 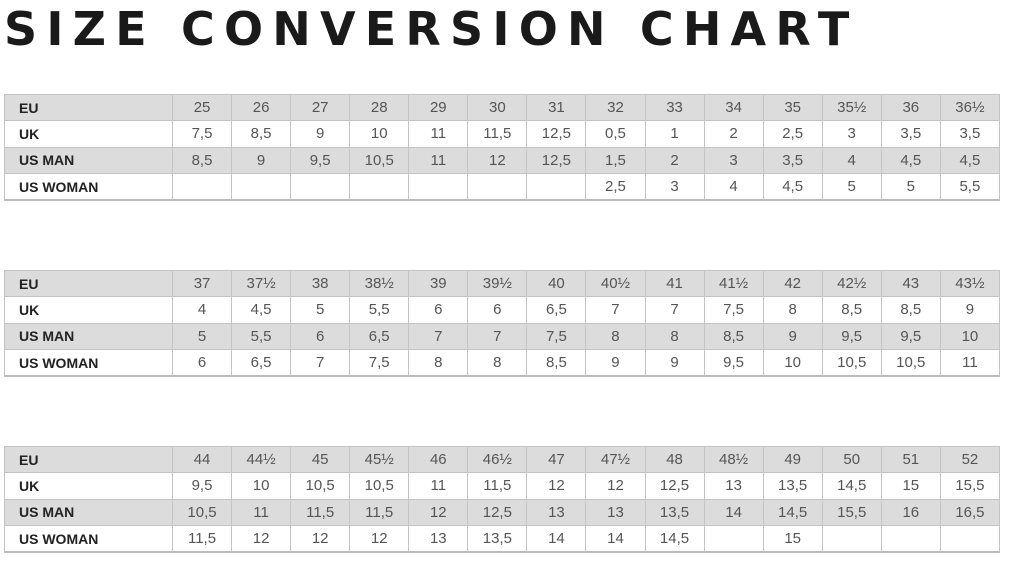 What do you see at coordinates (379, 283) in the screenshot?
I see `table-cell: 38½` at bounding box center [379, 283].